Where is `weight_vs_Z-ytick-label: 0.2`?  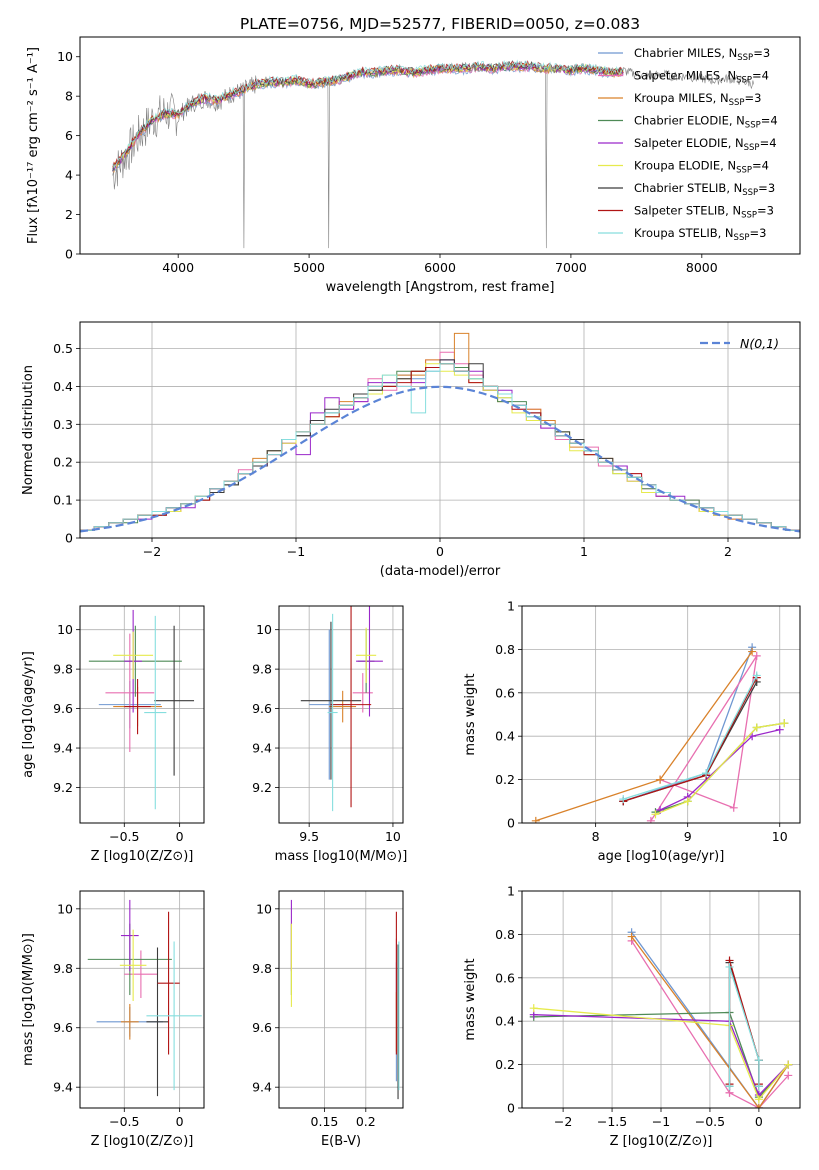
weight_vs_Z-ytick-label: 0.2 is located at coordinates (505, 1064).